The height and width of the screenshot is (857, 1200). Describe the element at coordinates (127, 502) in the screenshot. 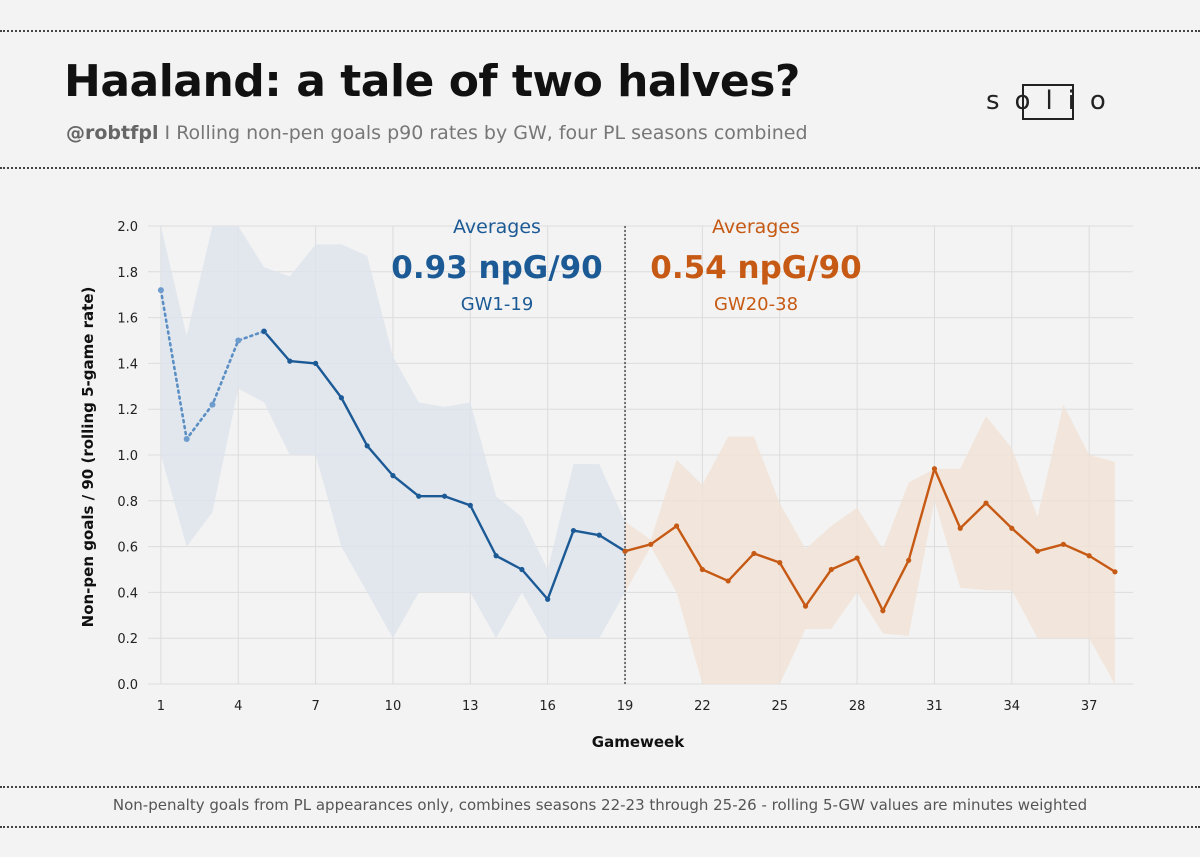

I see `y-tick-label: 0.8` at that location.